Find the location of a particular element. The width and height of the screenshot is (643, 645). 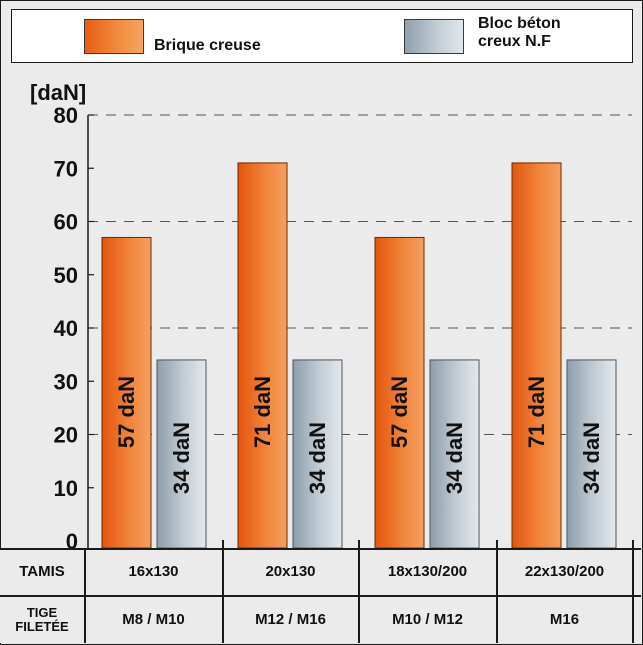

y-tick-label: 30 is located at coordinates (66, 381).